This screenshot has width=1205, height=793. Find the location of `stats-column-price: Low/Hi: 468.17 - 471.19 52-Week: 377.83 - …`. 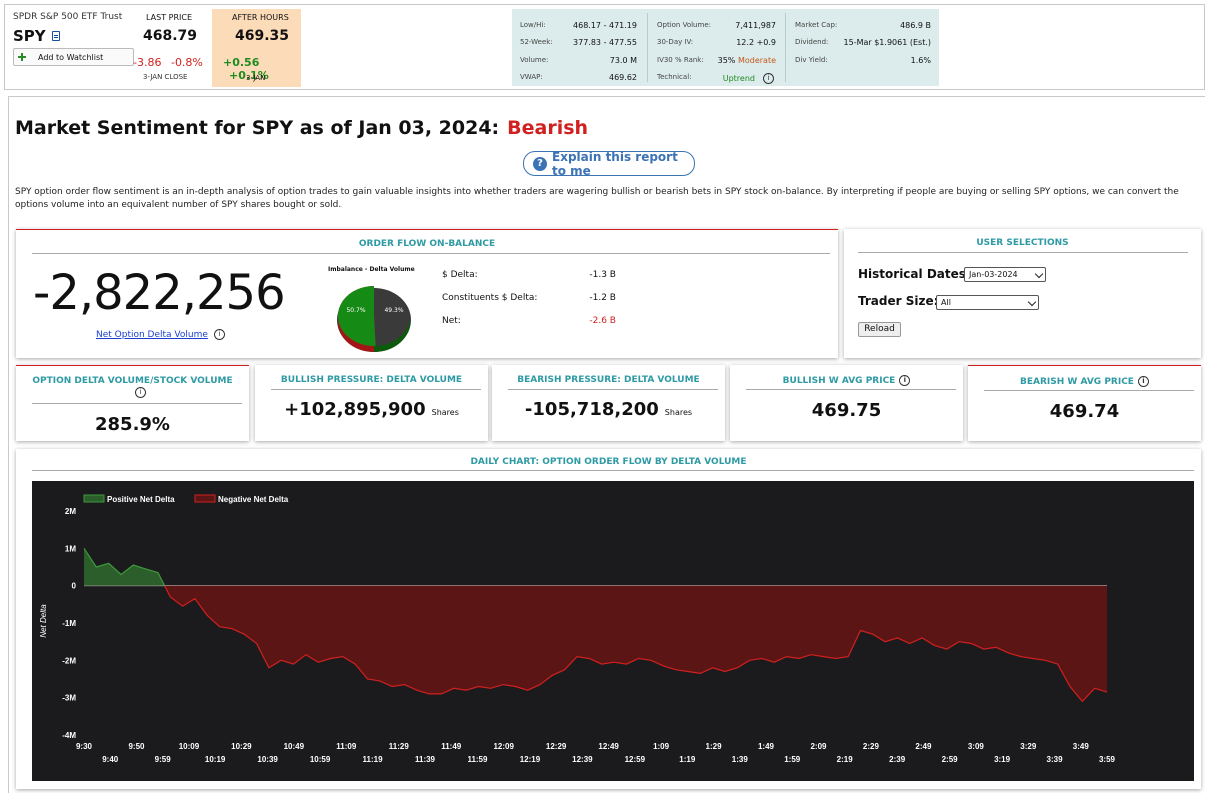

stats-column-price: Low/Hi: 468.17 - 471.19 52-Week: 377.83 - … is located at coordinates (578, 51).